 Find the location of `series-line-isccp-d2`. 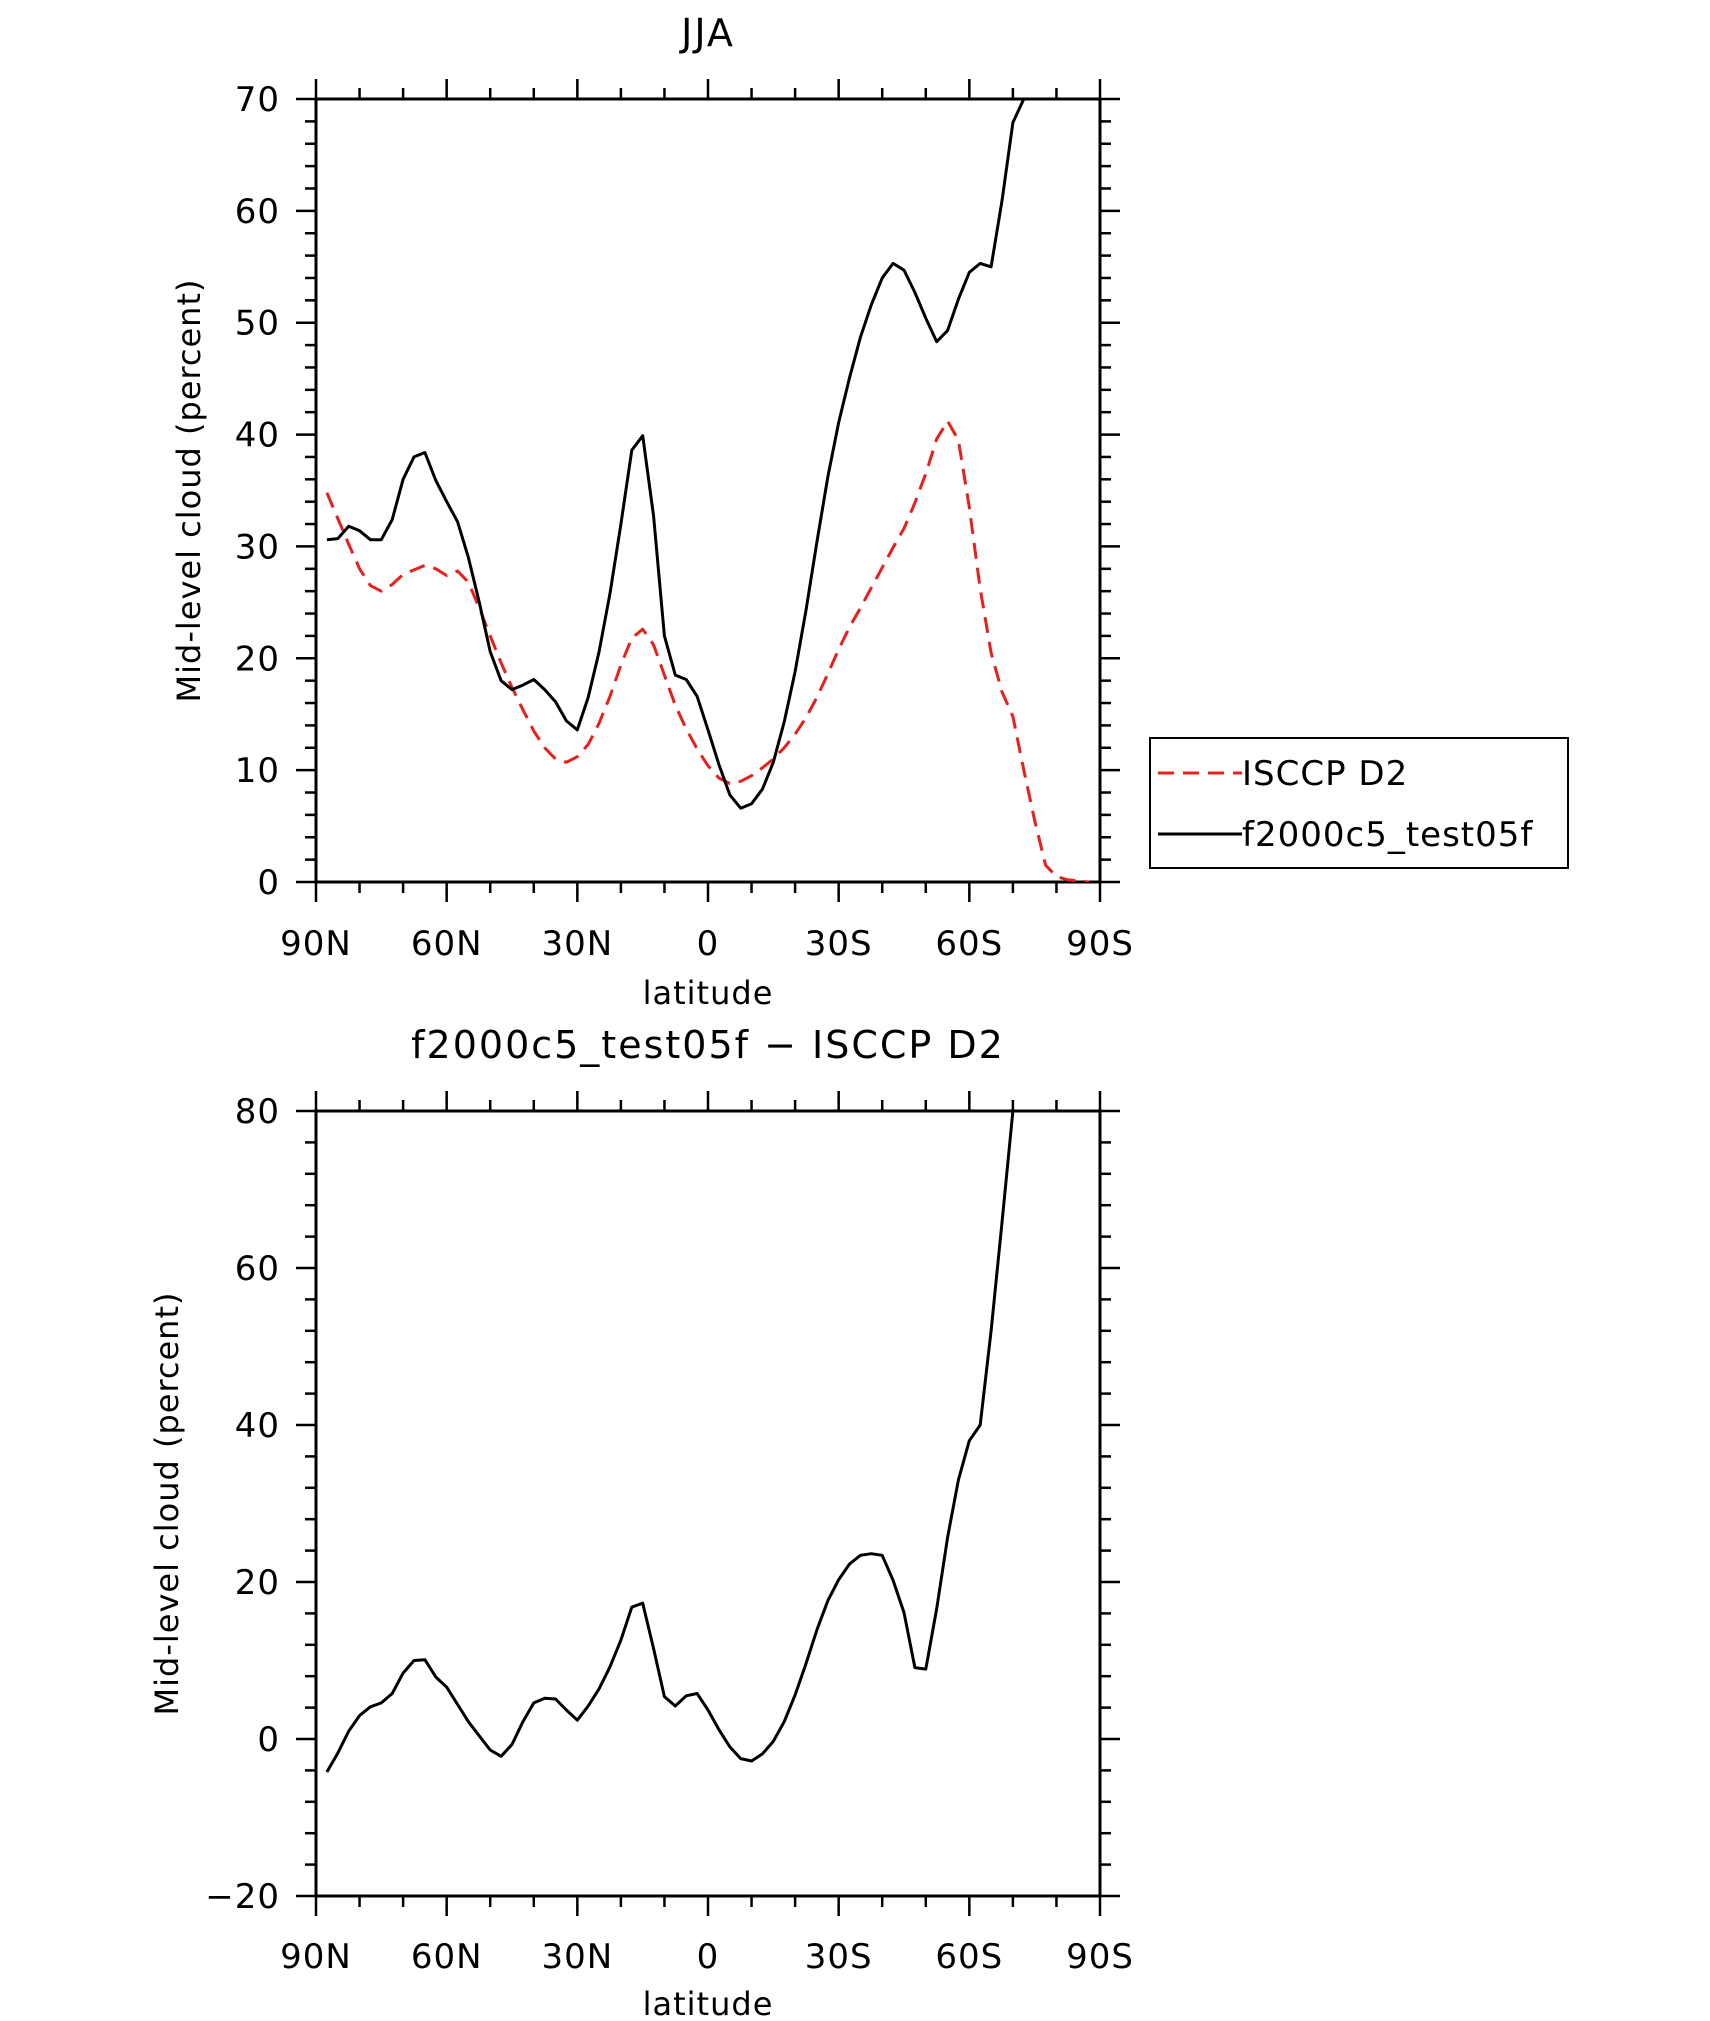

series-line-isccp-d2 is located at coordinates (707, 650).